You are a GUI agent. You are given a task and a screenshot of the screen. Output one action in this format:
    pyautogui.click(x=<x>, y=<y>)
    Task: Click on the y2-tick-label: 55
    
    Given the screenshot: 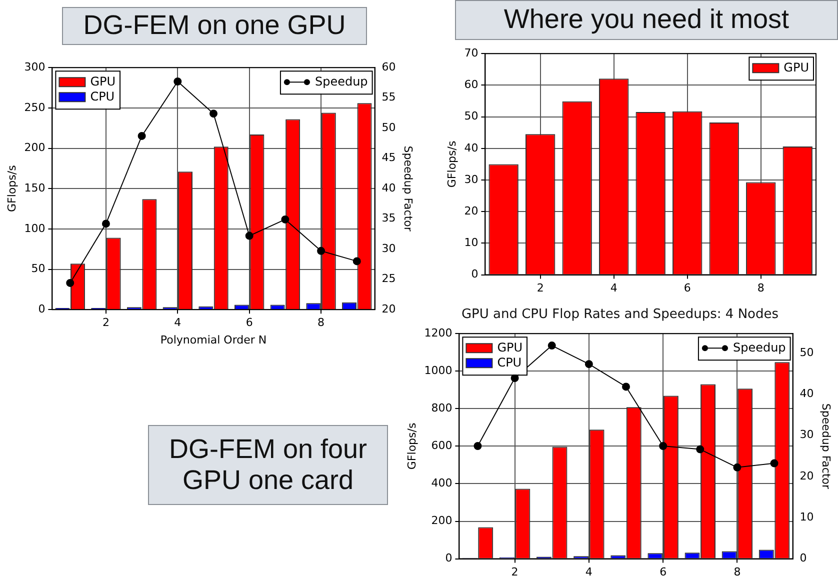 What is the action you would take?
    pyautogui.click(x=389, y=97)
    